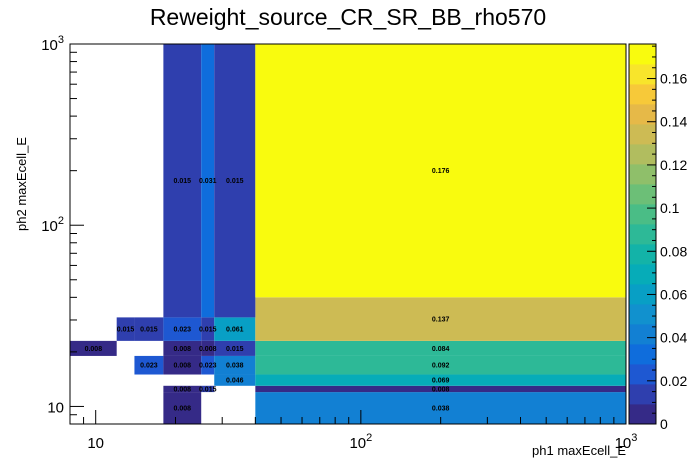  I want to click on colorbar: 0 0.02 0.04 0.06 0.08 0.1 0.12 0.14 0.16, so click(657, 237).